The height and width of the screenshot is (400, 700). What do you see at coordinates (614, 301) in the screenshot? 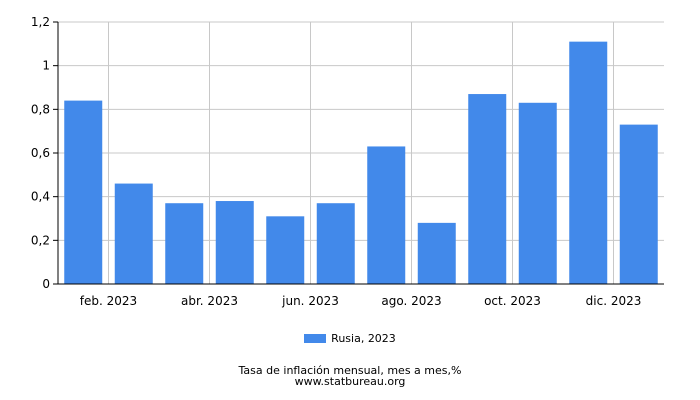
I see `x-tick-label: dic. 2023` at bounding box center [614, 301].